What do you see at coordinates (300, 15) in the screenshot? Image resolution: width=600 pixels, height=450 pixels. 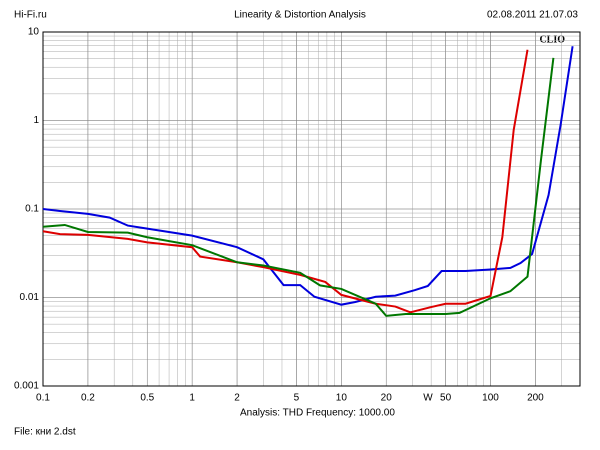 I see `chart-title: Linearity & Distortion Analysis` at bounding box center [300, 15].